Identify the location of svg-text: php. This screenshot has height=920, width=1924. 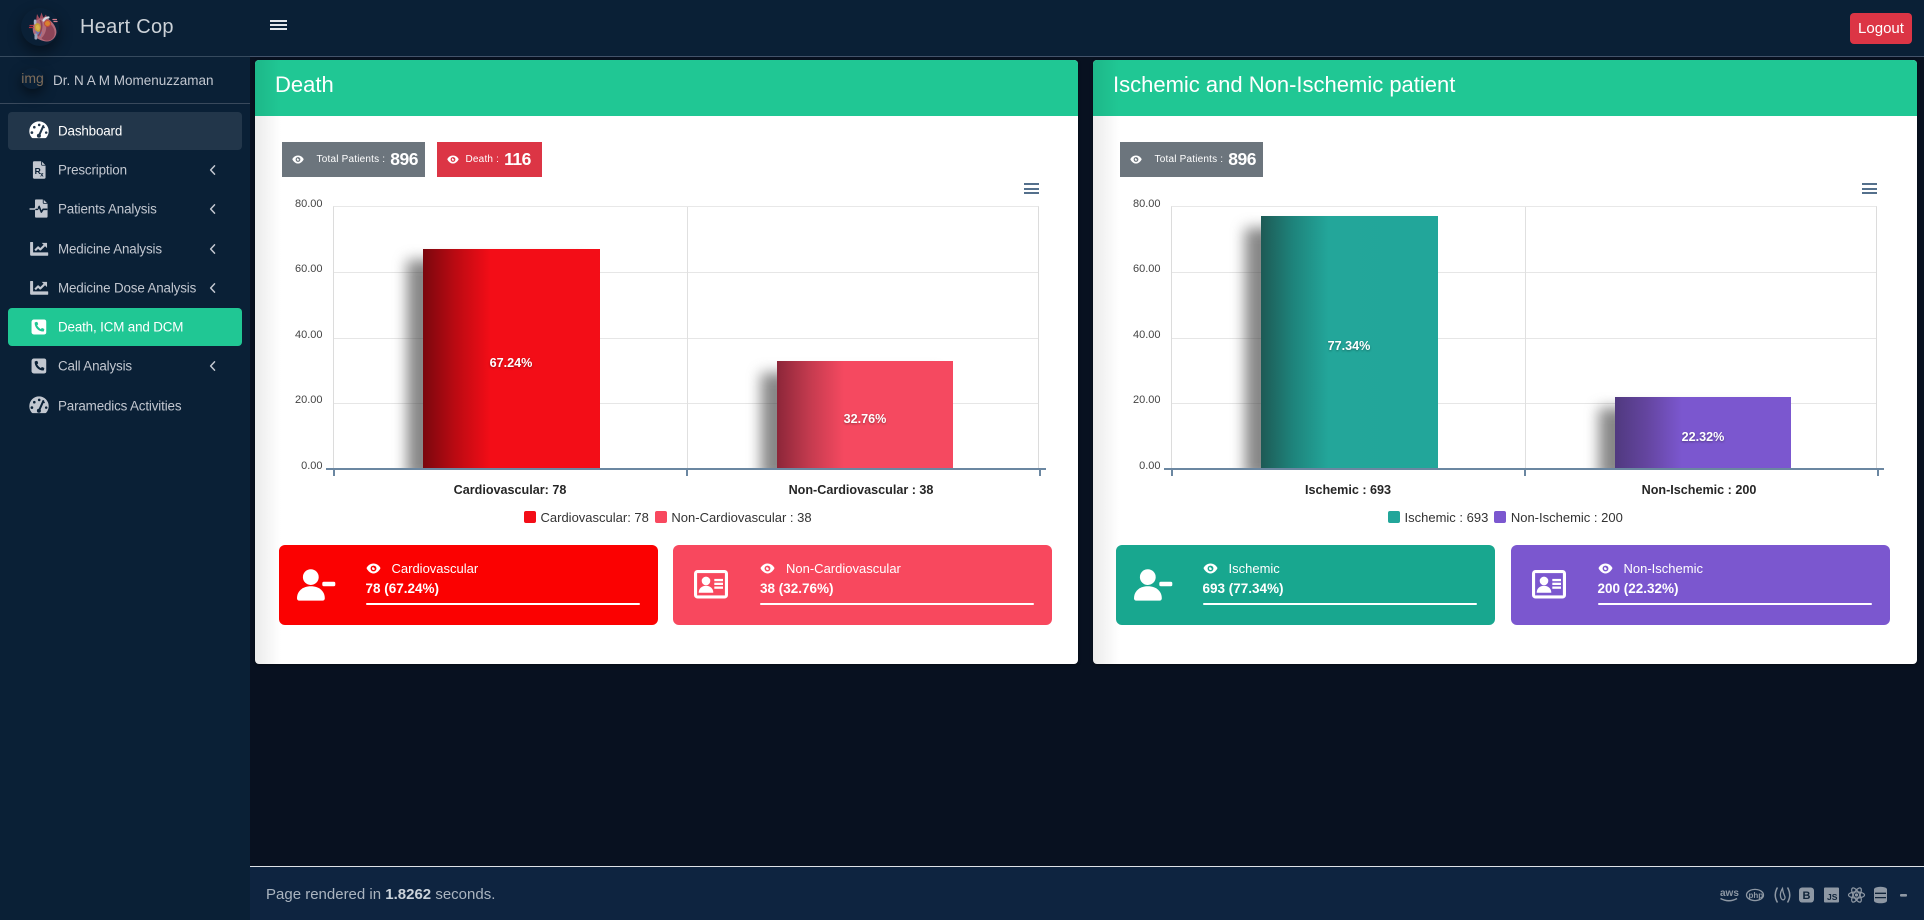
(1756, 895).